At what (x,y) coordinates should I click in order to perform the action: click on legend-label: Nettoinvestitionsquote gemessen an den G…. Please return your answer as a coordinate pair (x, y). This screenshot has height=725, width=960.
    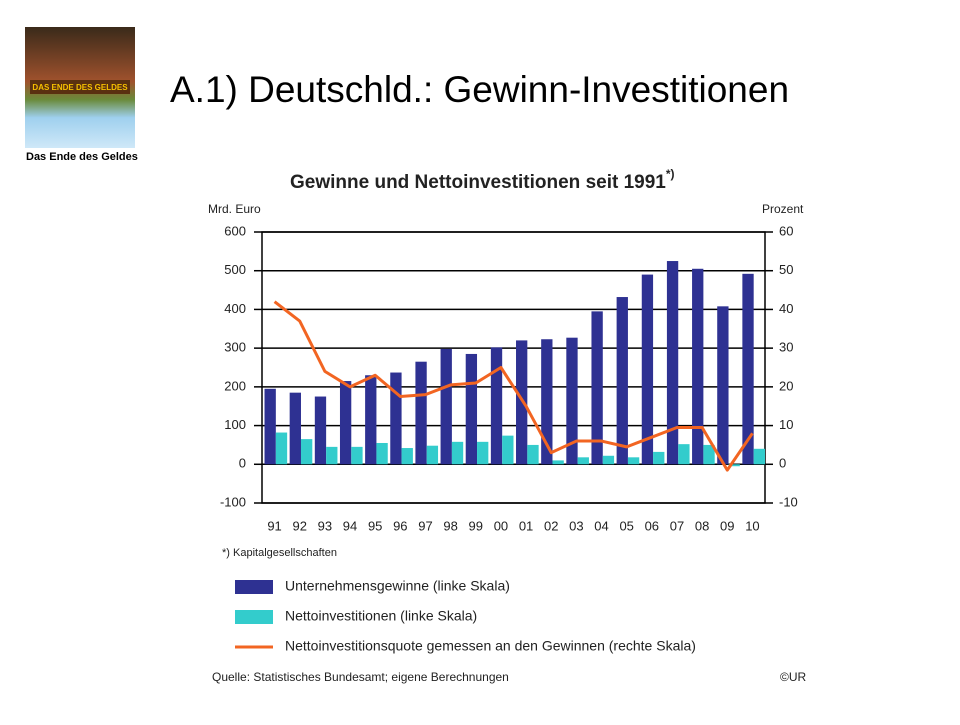
    Looking at the image, I should click on (490, 646).